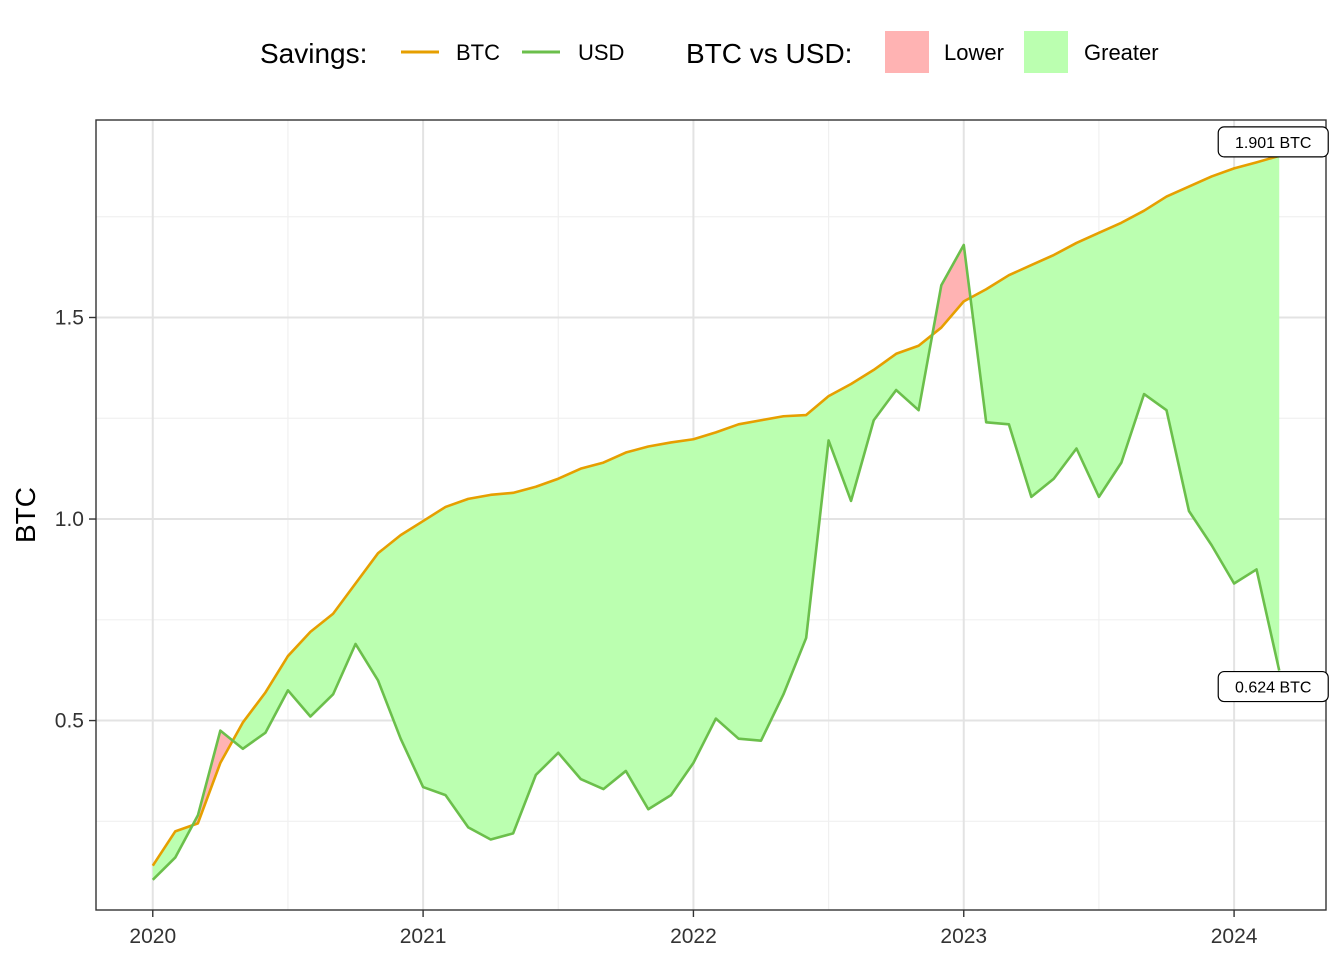  I want to click on legend-greater-label: Greater, so click(1121, 52).